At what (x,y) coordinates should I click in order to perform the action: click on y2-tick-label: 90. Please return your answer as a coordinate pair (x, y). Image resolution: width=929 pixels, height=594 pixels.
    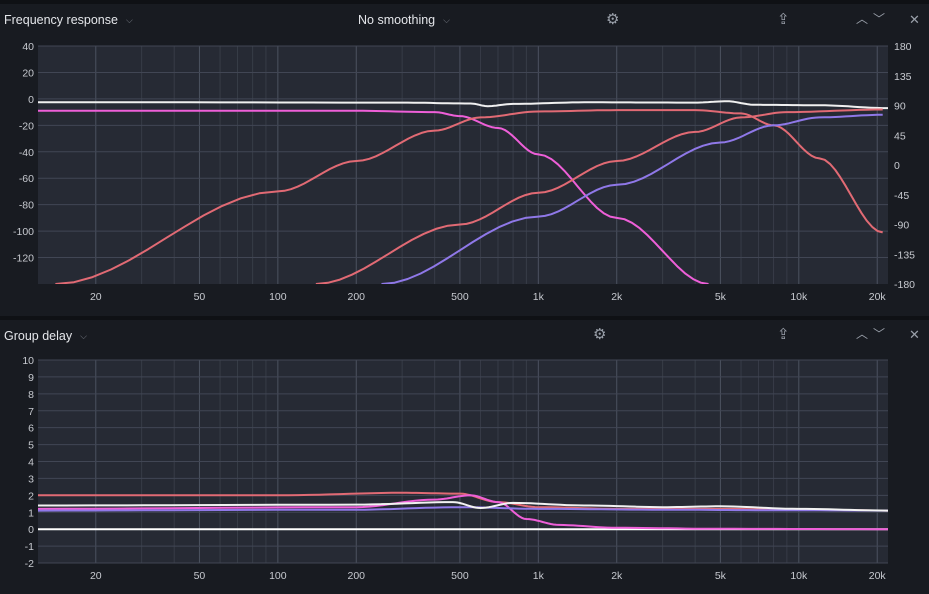
    Looking at the image, I should click on (900, 107).